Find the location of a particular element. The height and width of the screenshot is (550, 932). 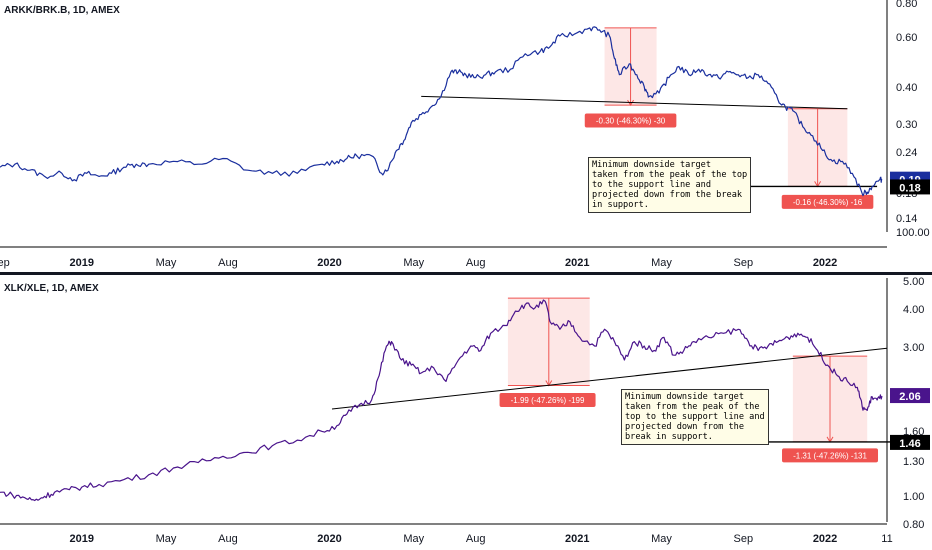

x-tick-label: 11 is located at coordinates (886, 539).